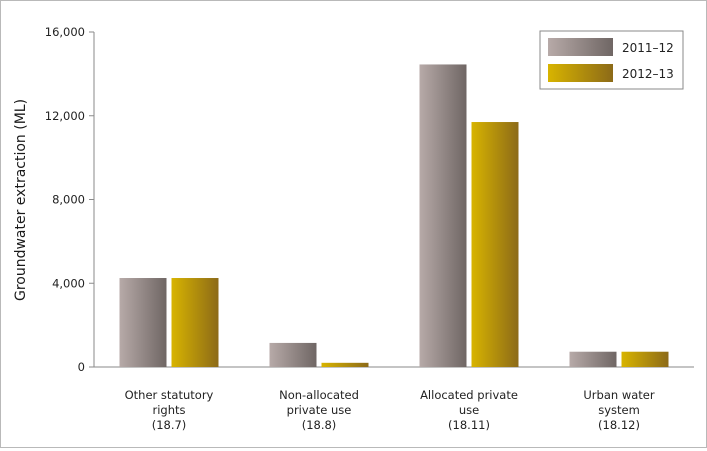  I want to click on x-tick-label: private use, so click(319, 410).